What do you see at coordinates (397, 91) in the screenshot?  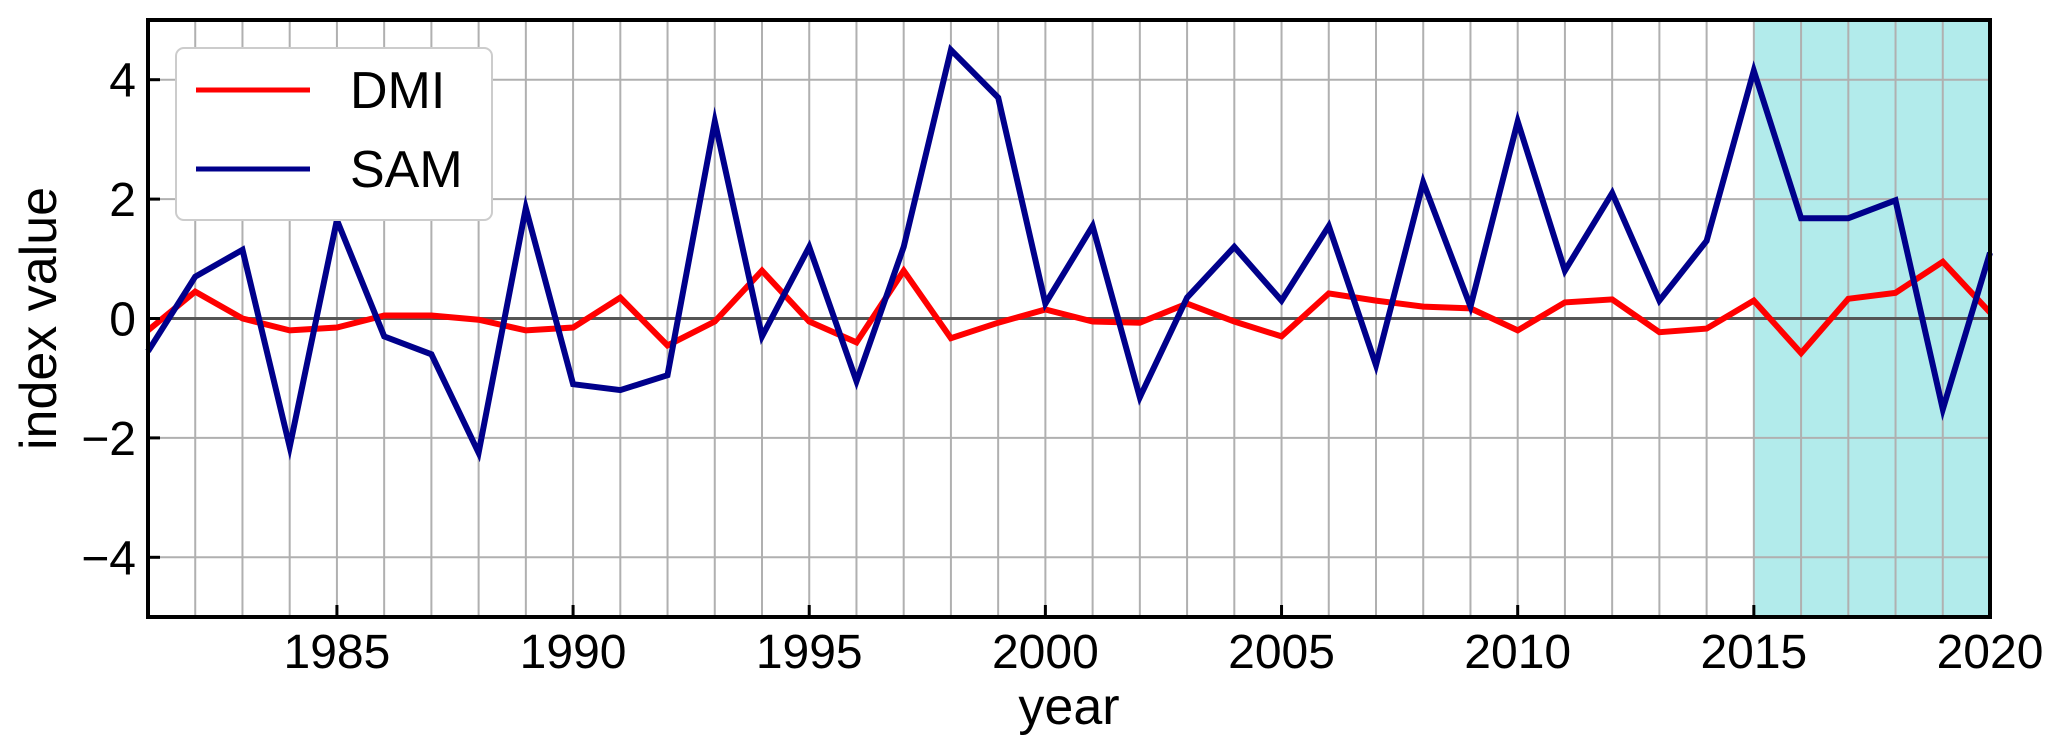 I see `legend-label-dmi: DMI` at bounding box center [397, 91].